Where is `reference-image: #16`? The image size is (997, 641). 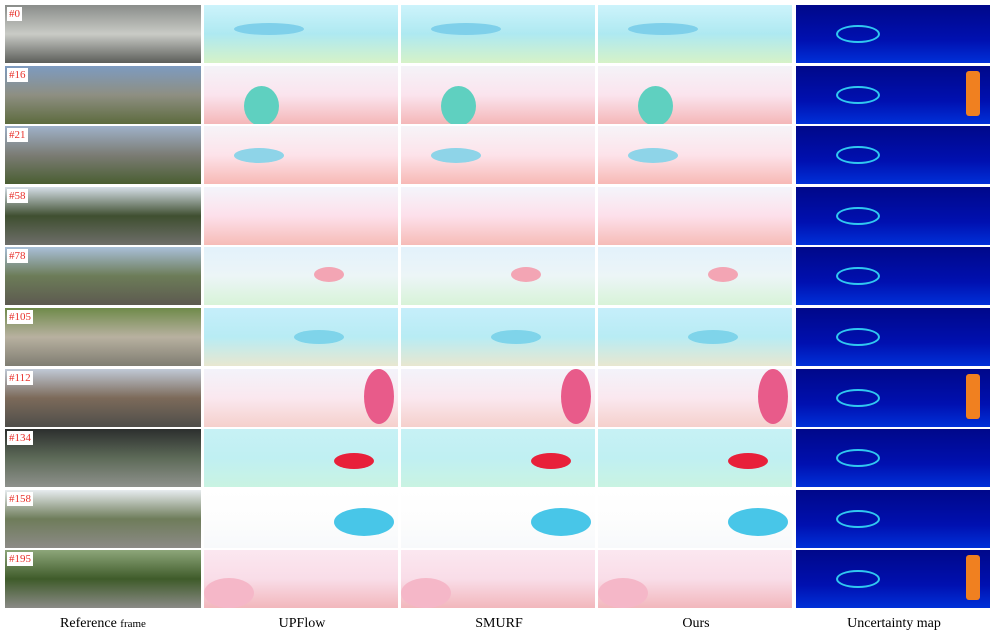 reference-image: #16 is located at coordinates (103, 94).